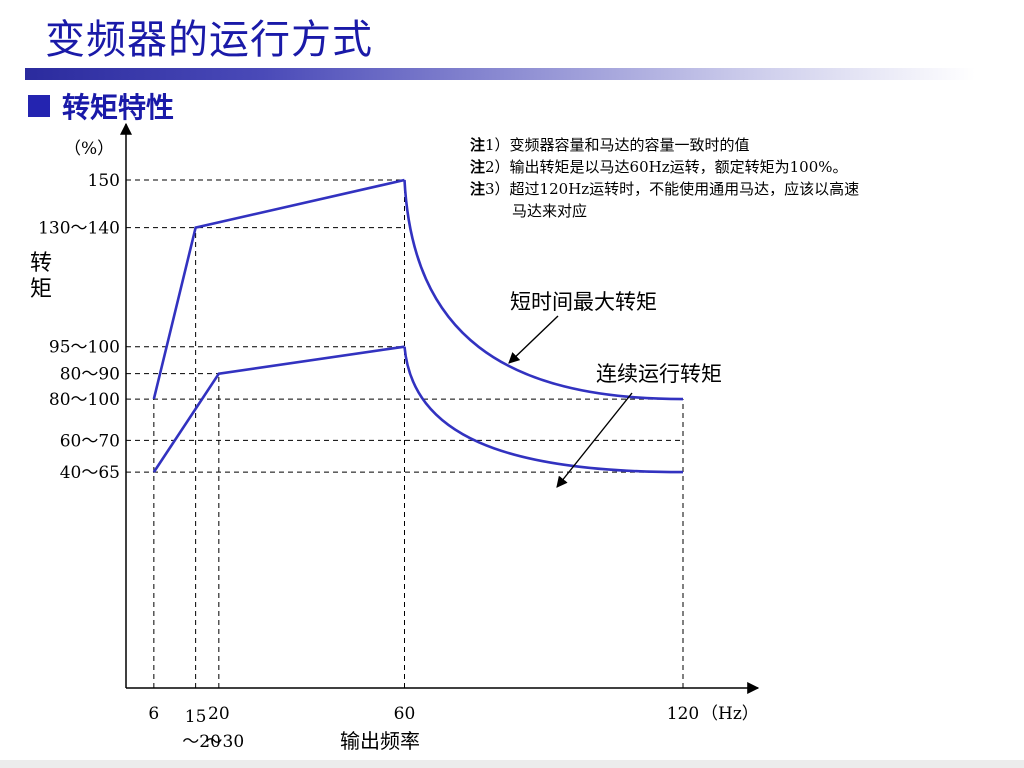 The width and height of the screenshot is (1024, 768). I want to click on note-text: 3）超过120Hz运转时，不能使用通用马达，应该以高速, so click(672, 189).